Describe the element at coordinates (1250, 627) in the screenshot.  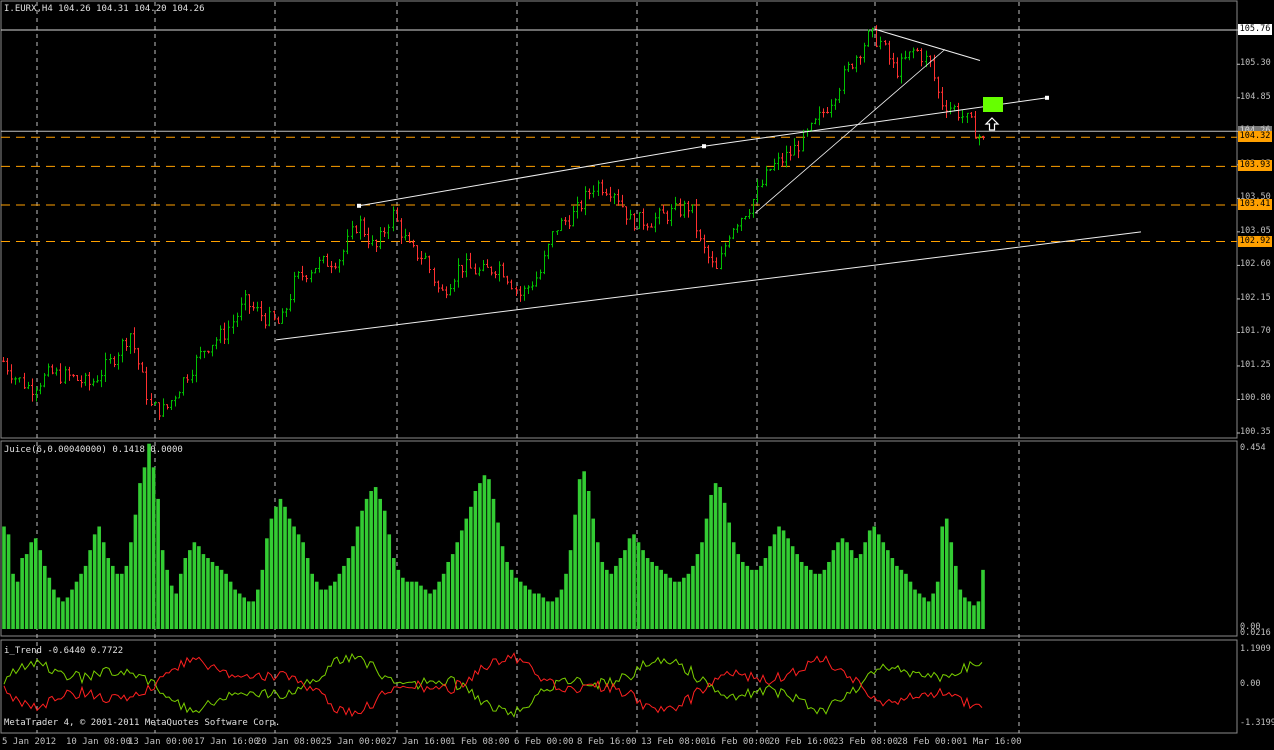
I see `juice-min-label-a: 0.00` at that location.